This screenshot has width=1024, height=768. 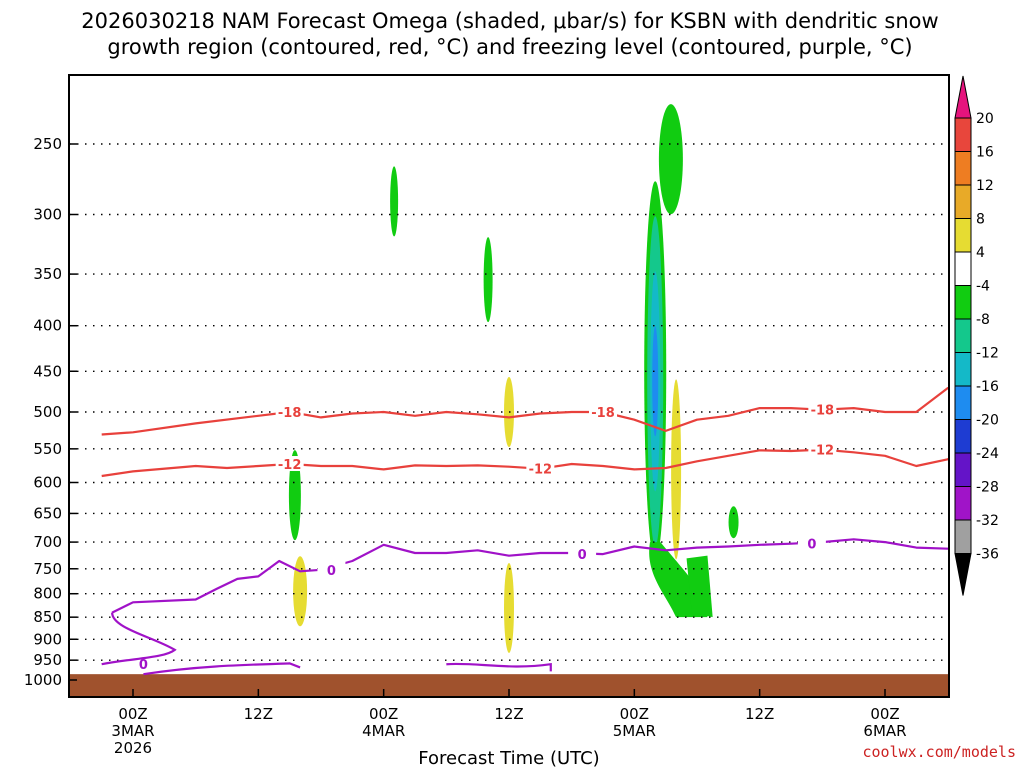 I want to click on x-tick-label-5-1: 12Z, so click(x=759, y=714).